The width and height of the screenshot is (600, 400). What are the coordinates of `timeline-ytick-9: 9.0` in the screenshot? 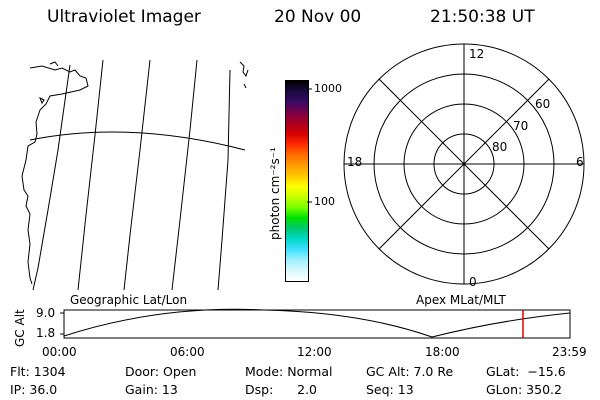 It's located at (46, 313).